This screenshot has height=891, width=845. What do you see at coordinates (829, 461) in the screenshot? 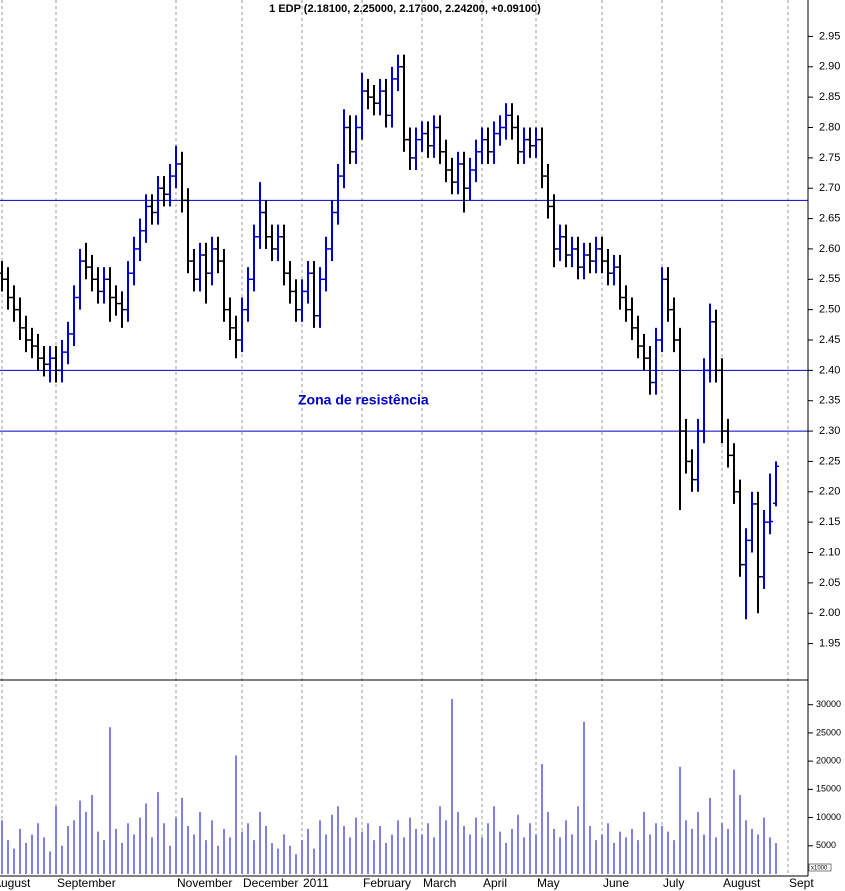
I see `y-tick-label: 2.25` at bounding box center [829, 461].